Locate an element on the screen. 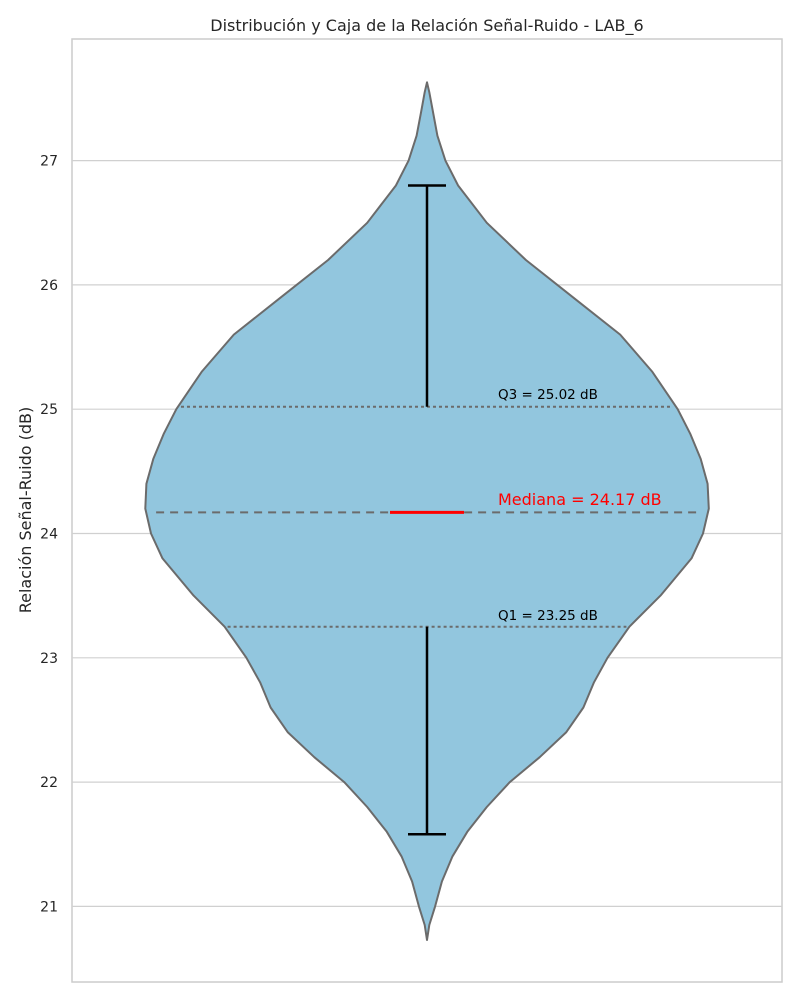 This screenshot has width=800, height=1000. y-tick-label: 23 is located at coordinates (49, 659).